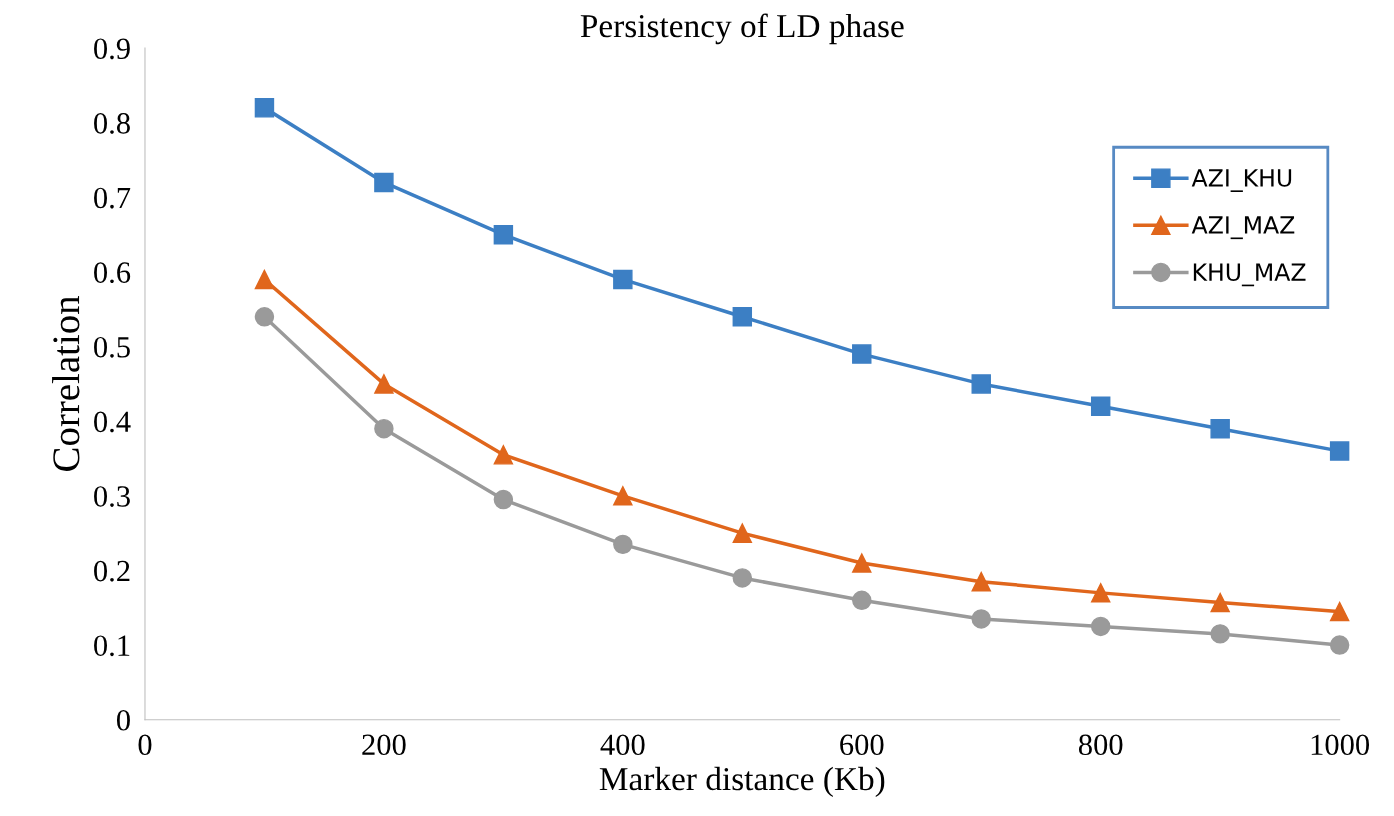 Image resolution: width=1394 pixels, height=816 pixels. I want to click on y-tick-label: 0.6, so click(112, 273).